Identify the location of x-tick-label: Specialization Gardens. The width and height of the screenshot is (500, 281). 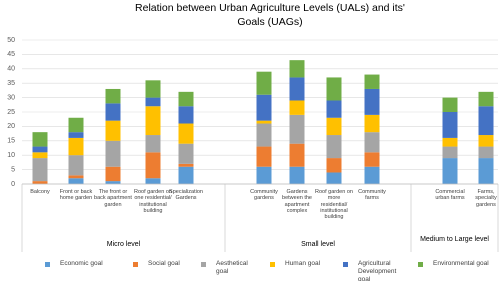
(186, 195).